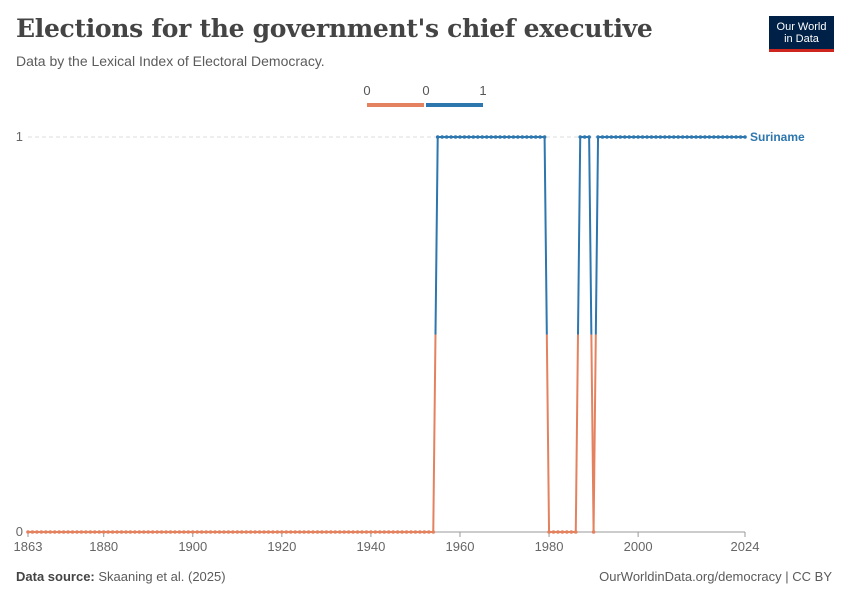 The height and width of the screenshot is (600, 850). What do you see at coordinates (162, 576) in the screenshot?
I see `data-source-link: Skaaning et al. (2025)` at bounding box center [162, 576].